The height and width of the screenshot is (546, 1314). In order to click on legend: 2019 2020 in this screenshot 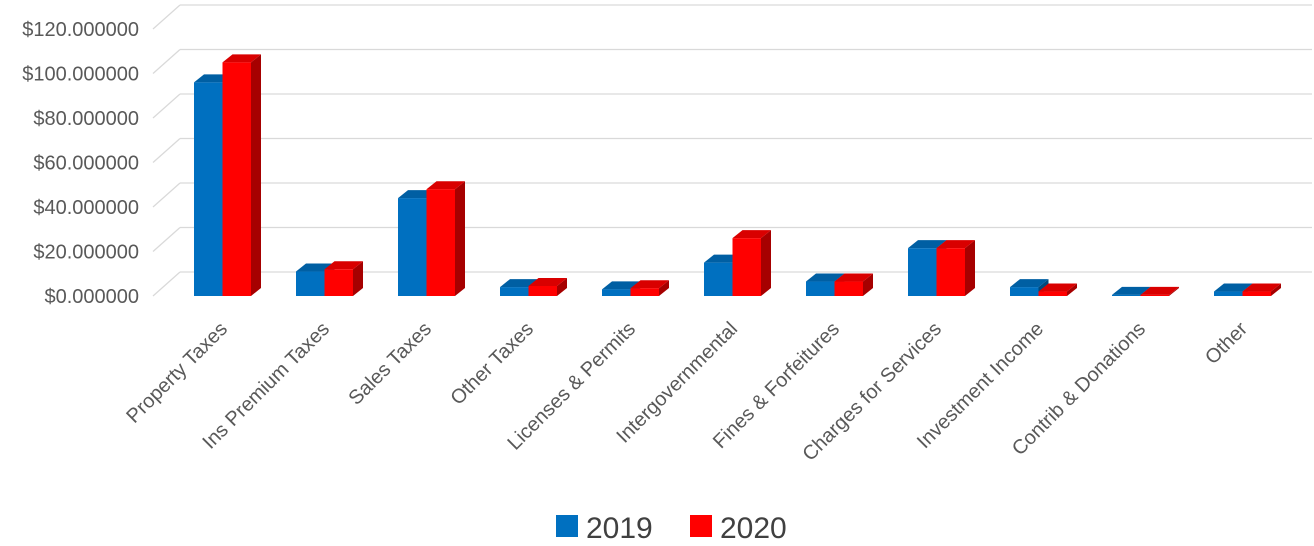, I will do `click(671, 528)`.